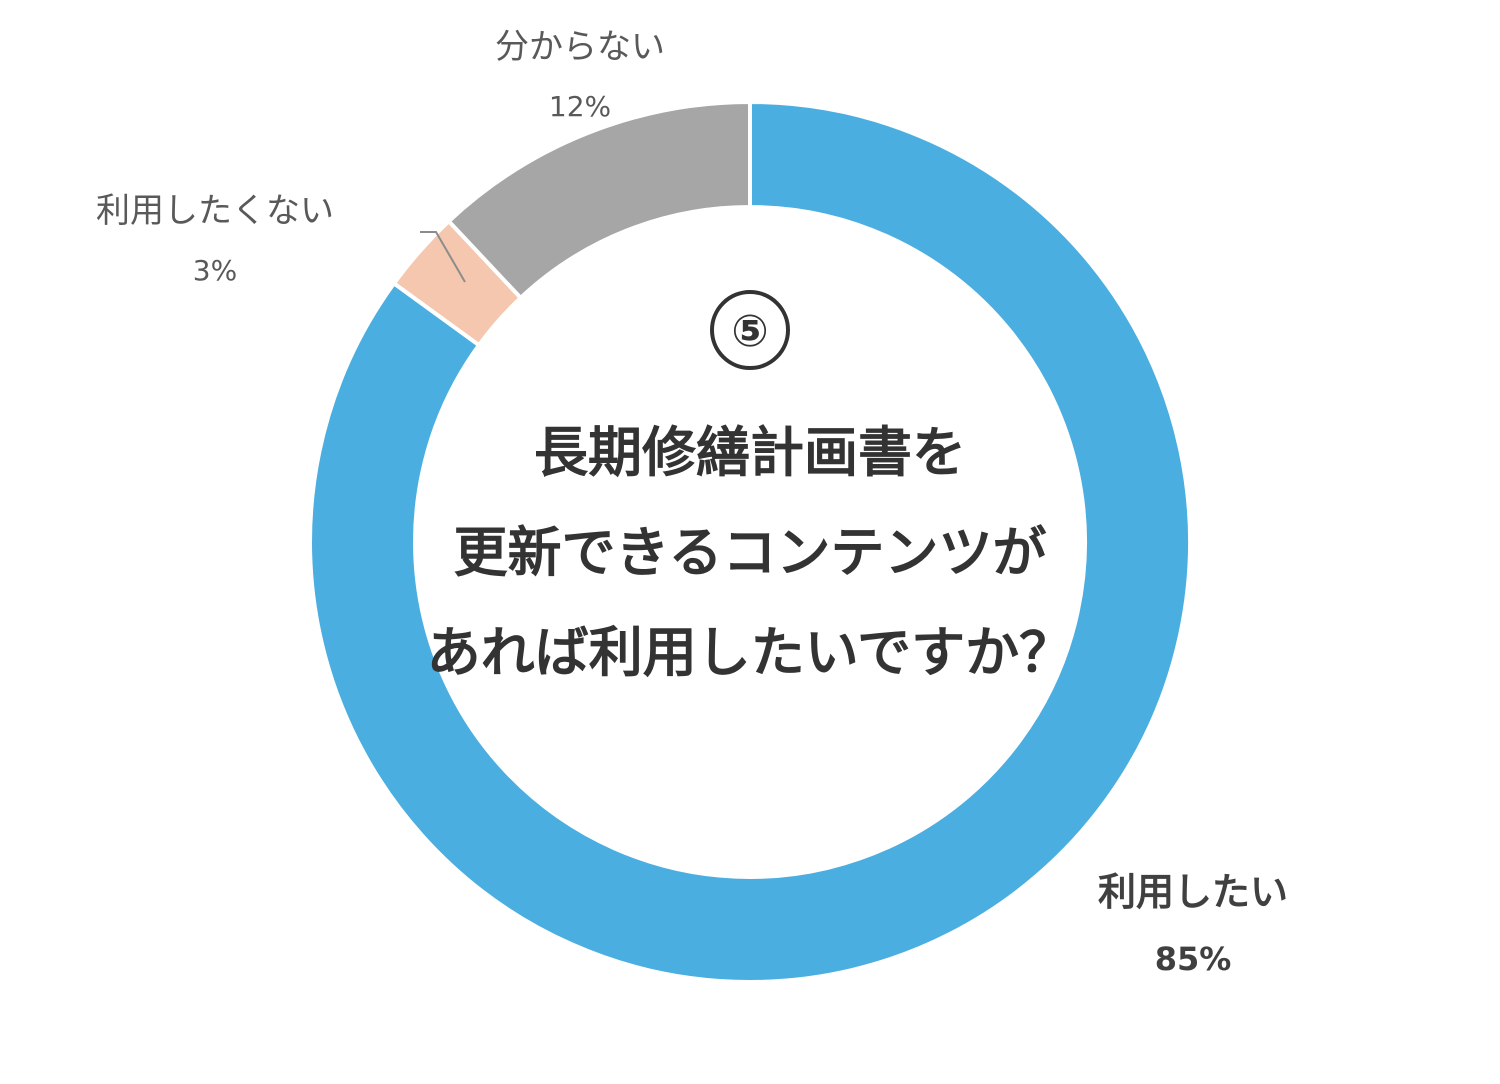  What do you see at coordinates (750, 652) in the screenshot?
I see `center-title-line-3: あれば利用したいですか？` at bounding box center [750, 652].